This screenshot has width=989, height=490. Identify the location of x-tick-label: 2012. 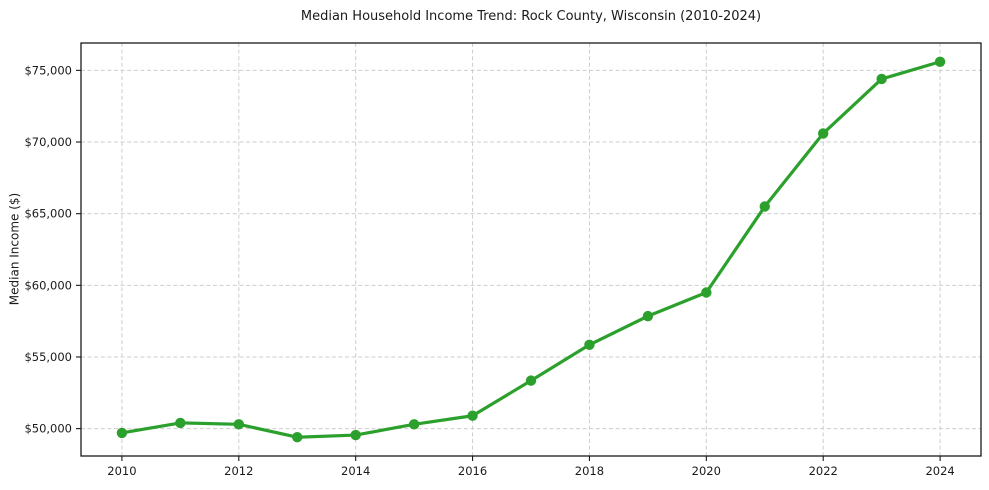
(238, 471).